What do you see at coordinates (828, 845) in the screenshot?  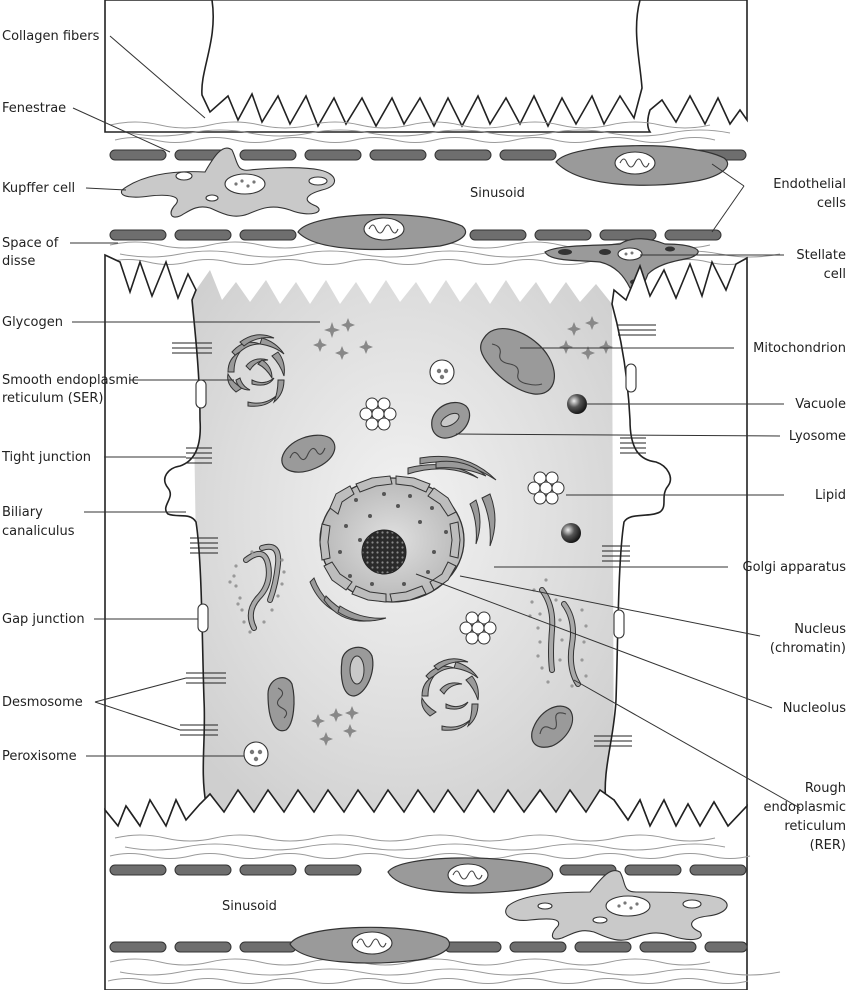 I see `label-rer-line4: (RER)` at bounding box center [828, 845].